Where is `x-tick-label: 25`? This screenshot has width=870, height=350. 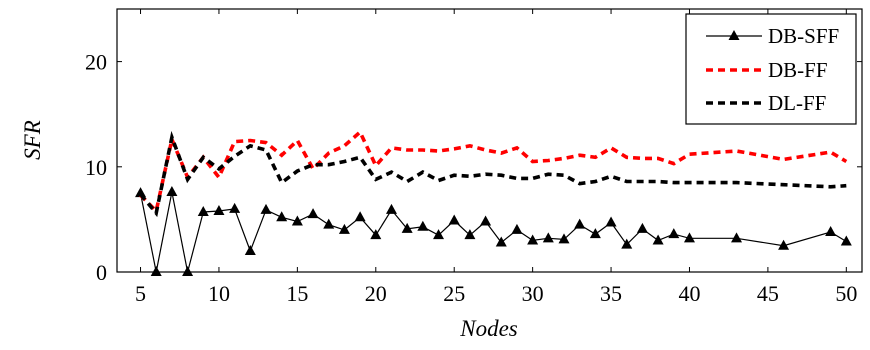
x-tick-label: 25 is located at coordinates (454, 293).